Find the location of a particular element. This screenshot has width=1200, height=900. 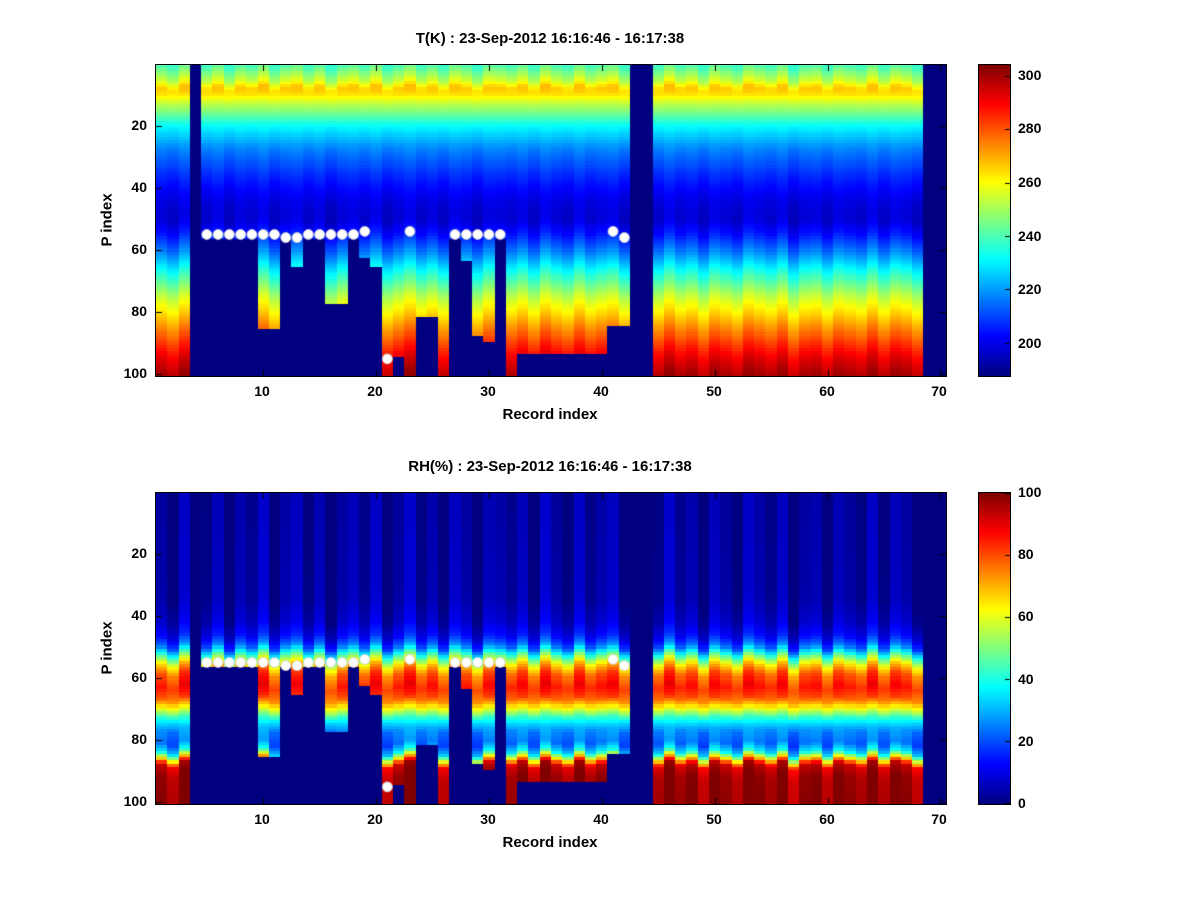

humidity-colorbar is located at coordinates (994, 648).